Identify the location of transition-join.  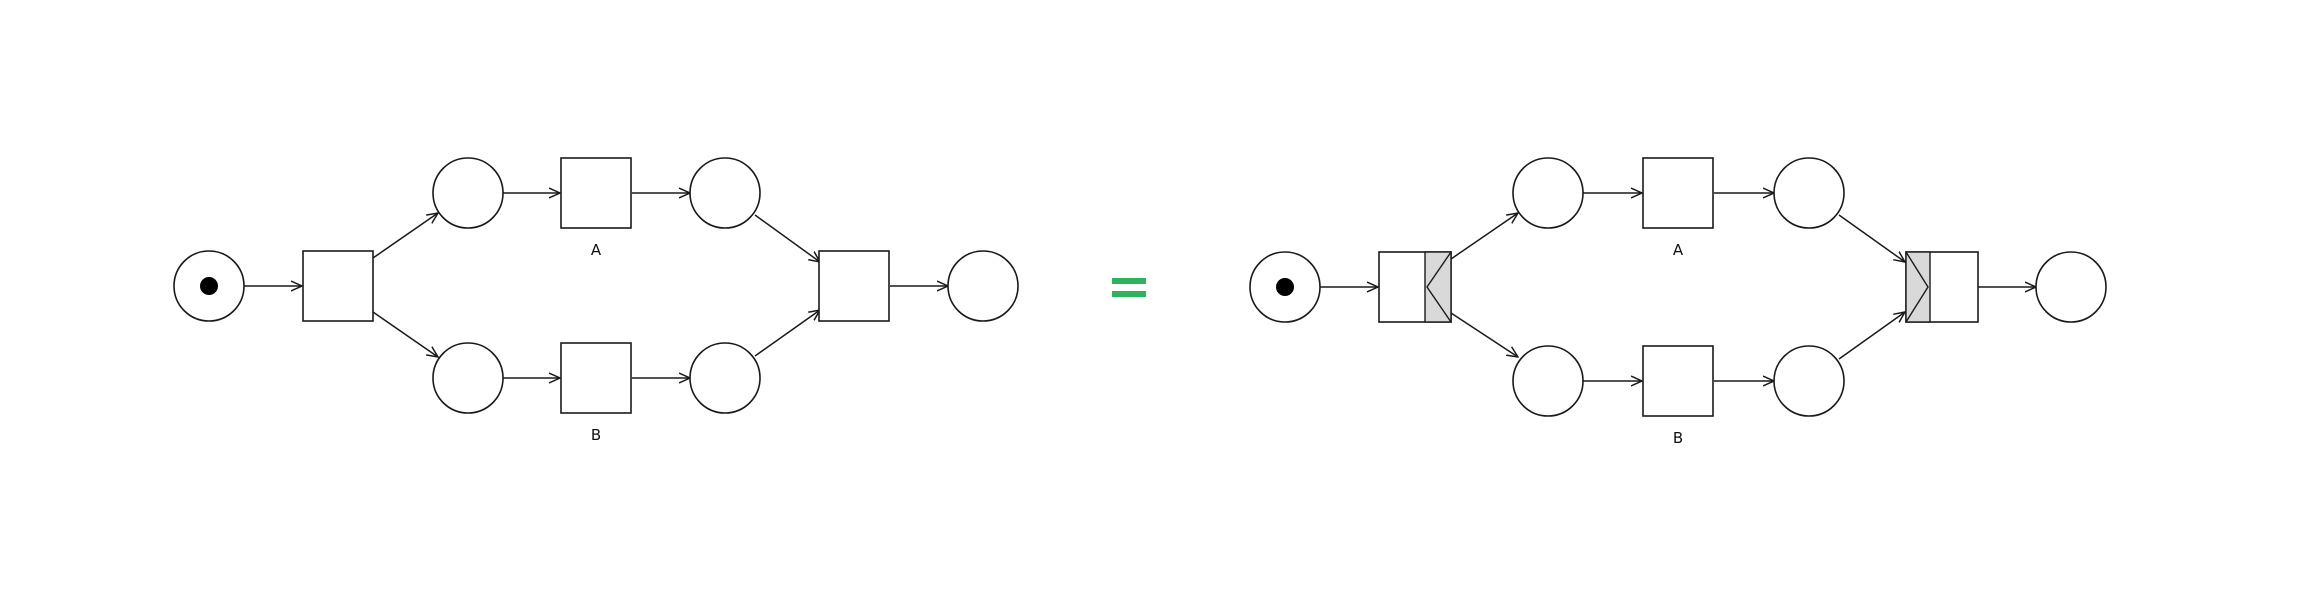
(854, 286).